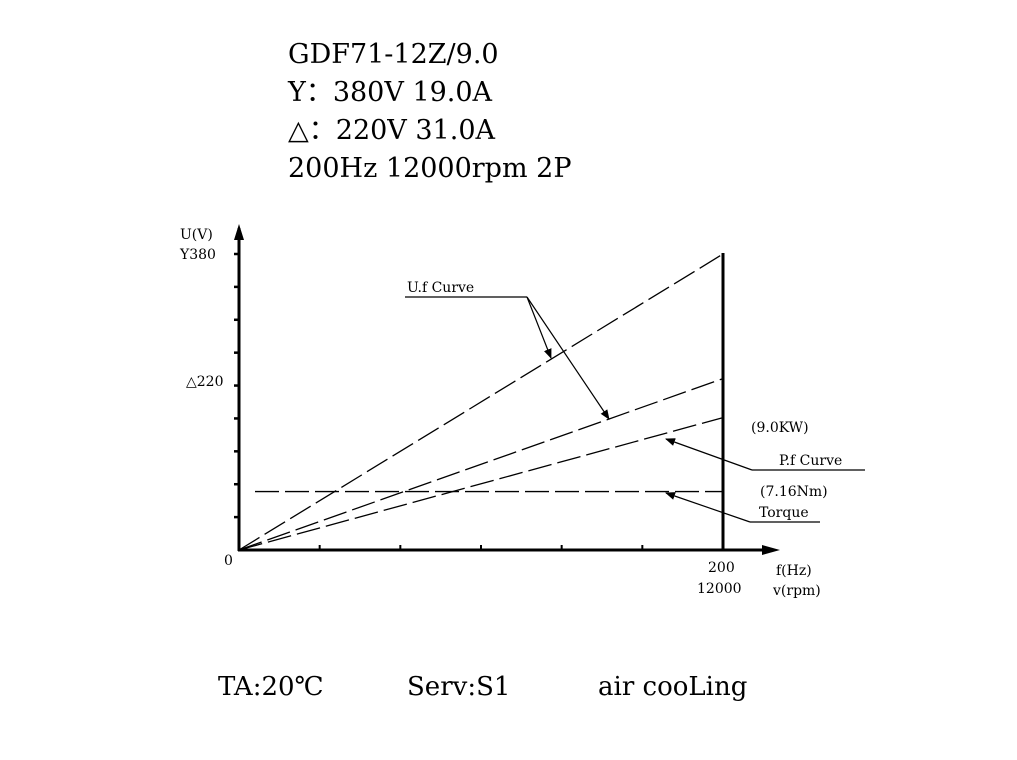 The image size is (1017, 760). I want to click on ambient-temperature: TA:20℃, so click(271, 687).